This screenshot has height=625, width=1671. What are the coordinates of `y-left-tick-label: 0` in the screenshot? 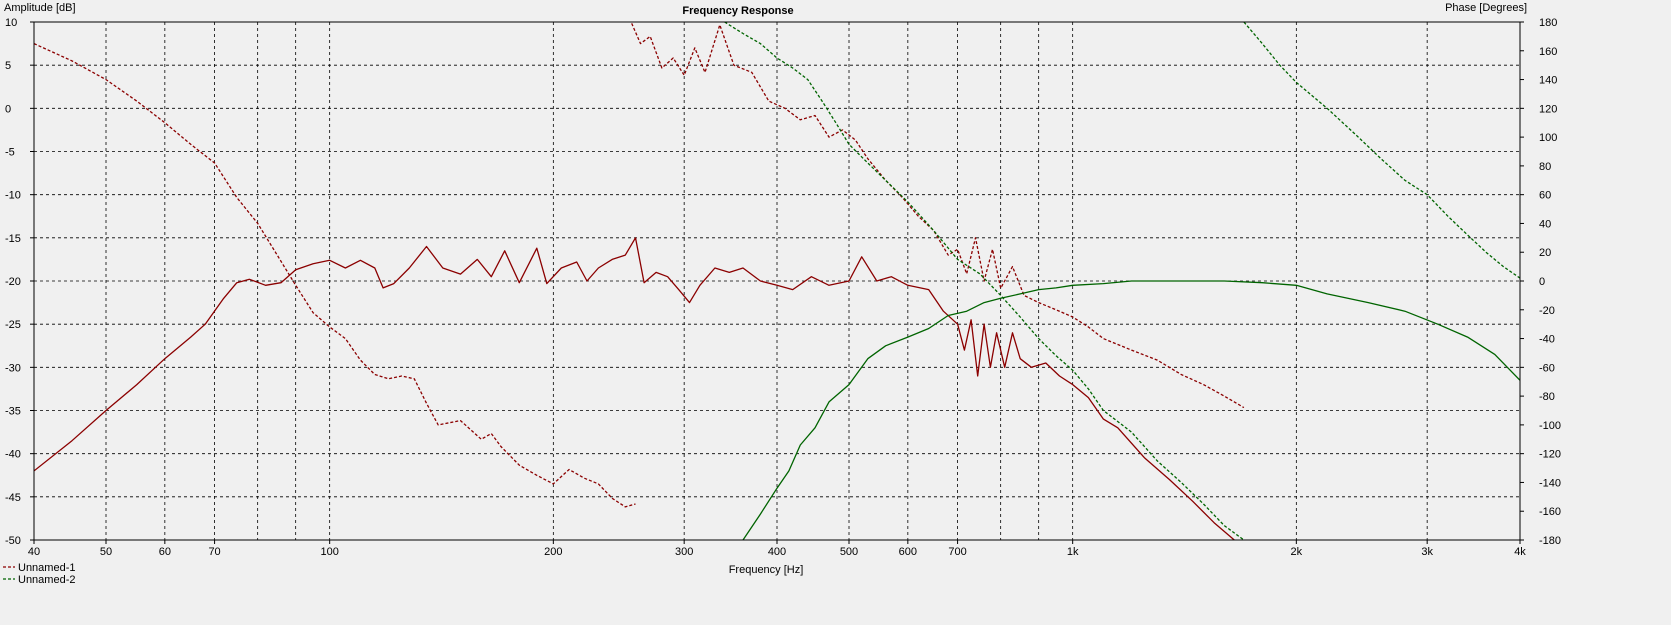 It's located at (8, 109).